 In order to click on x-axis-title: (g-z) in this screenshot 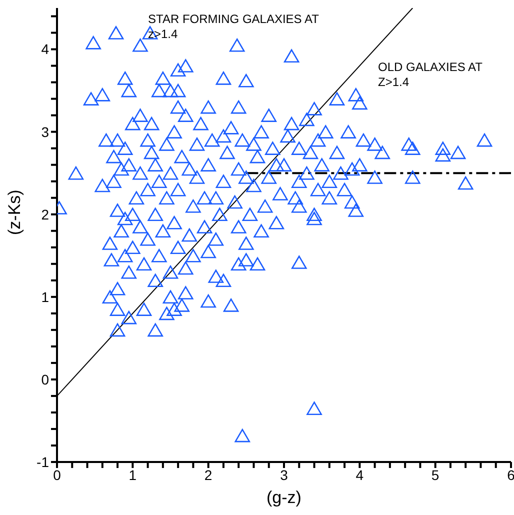, I will do `click(284, 497)`.